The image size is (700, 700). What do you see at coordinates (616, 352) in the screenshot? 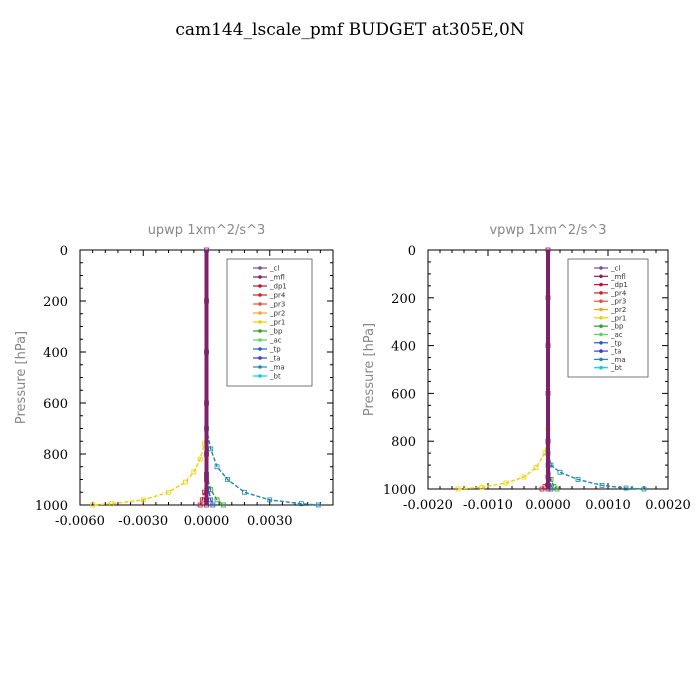
I see `legend-label: _ta` at bounding box center [616, 352].